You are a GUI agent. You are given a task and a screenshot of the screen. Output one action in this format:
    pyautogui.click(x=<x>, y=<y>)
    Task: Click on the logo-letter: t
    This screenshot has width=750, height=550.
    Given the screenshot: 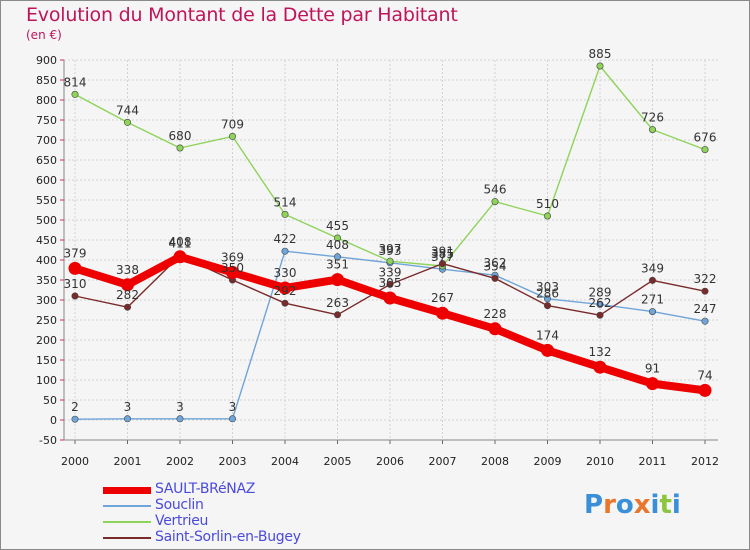 What is the action you would take?
    pyautogui.click(x=665, y=505)
    